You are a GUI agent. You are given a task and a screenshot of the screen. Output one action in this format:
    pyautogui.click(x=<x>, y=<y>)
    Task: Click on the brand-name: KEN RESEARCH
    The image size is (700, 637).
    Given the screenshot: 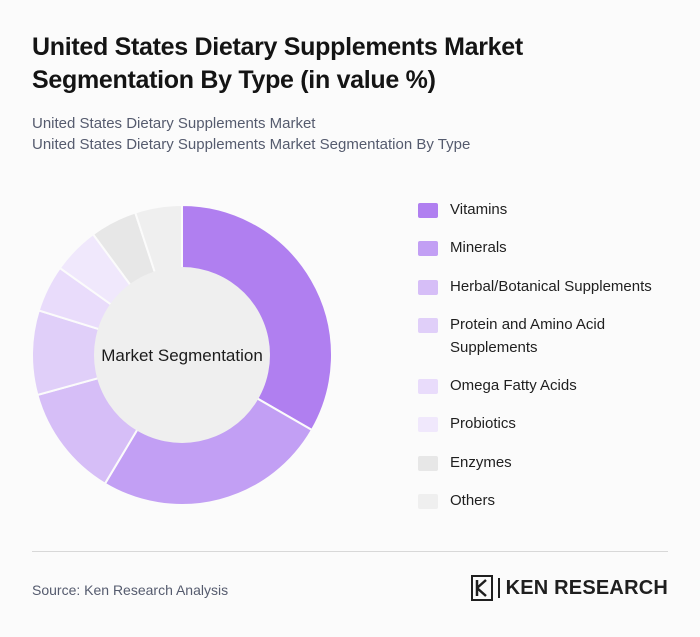 What is the action you would take?
    pyautogui.click(x=586, y=587)
    